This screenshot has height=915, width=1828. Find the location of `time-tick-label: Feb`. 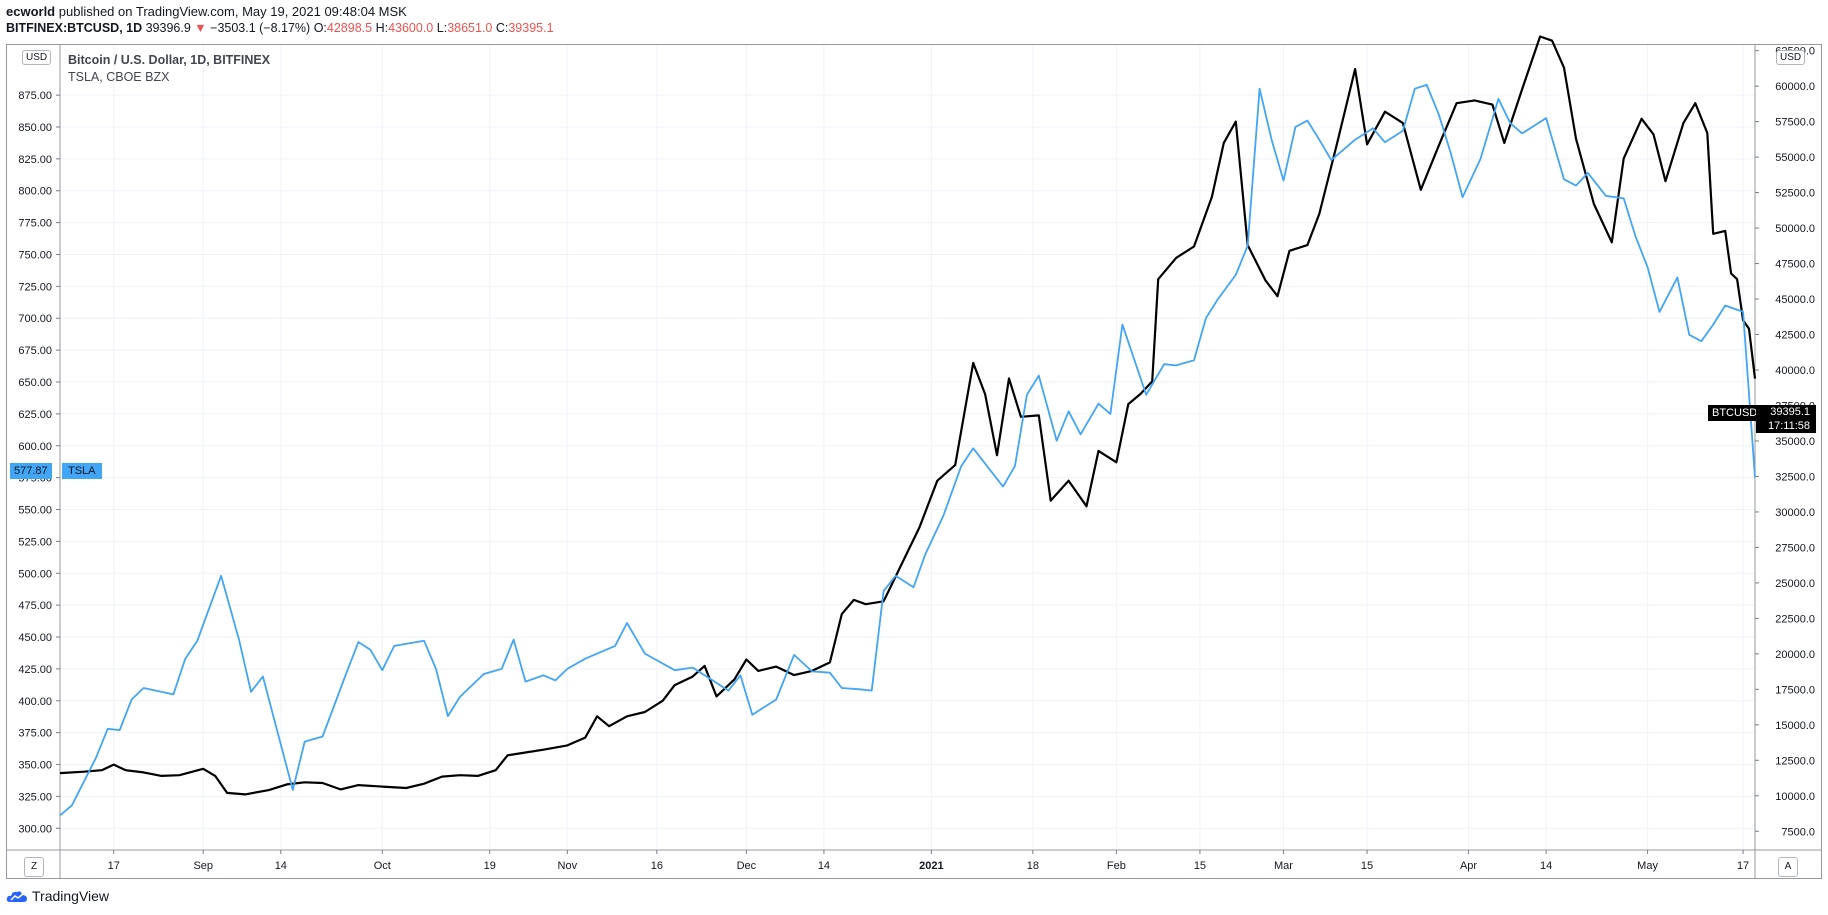

time-tick-label: Feb is located at coordinates (1116, 866).